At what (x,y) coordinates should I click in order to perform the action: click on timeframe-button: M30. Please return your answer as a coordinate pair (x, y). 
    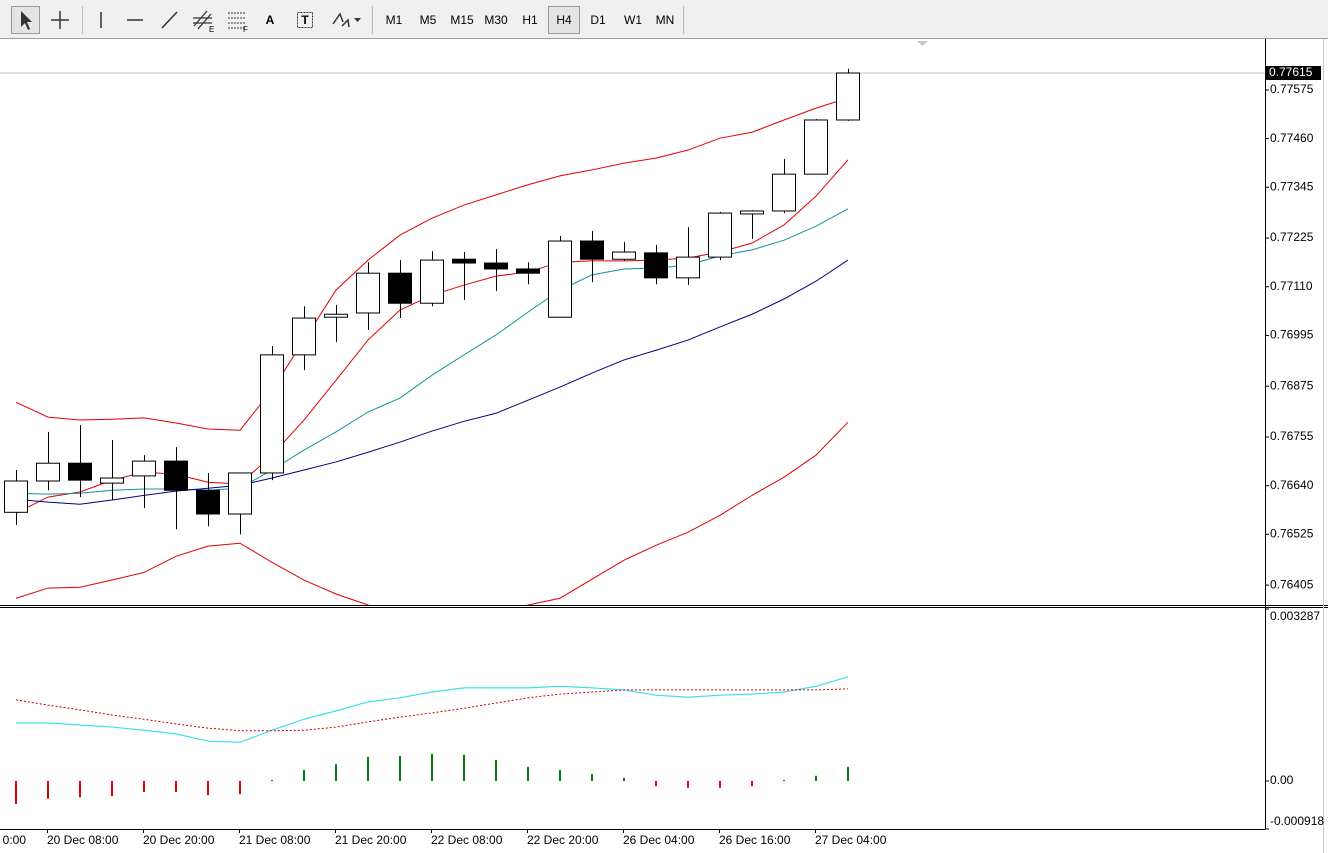
    Looking at the image, I should click on (496, 20).